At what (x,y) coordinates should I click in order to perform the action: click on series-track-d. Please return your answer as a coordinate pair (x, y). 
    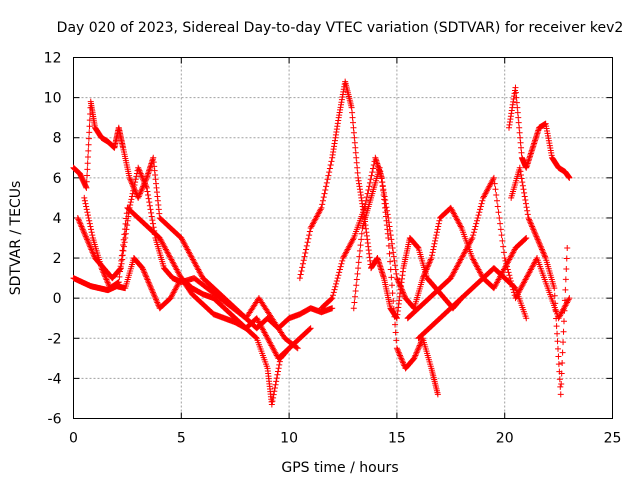
    Looking at the image, I should click on (187, 258).